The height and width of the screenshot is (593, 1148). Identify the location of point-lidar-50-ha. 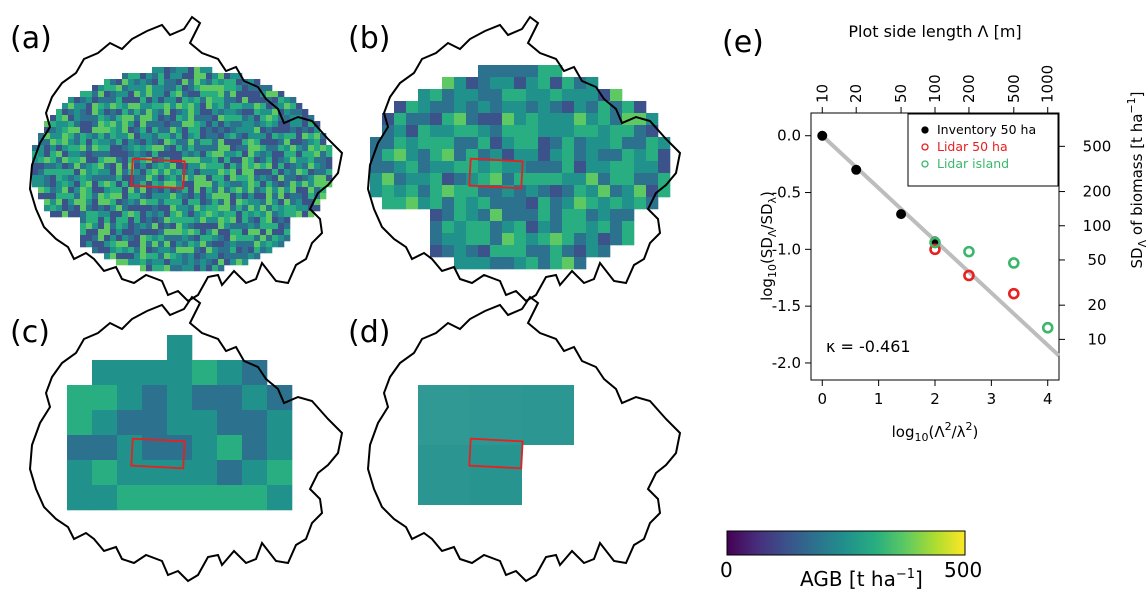
(969, 275).